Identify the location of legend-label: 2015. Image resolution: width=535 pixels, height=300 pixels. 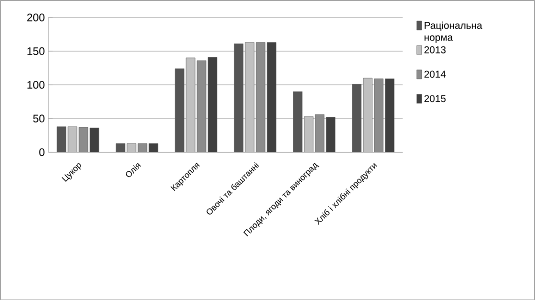
(435, 98).